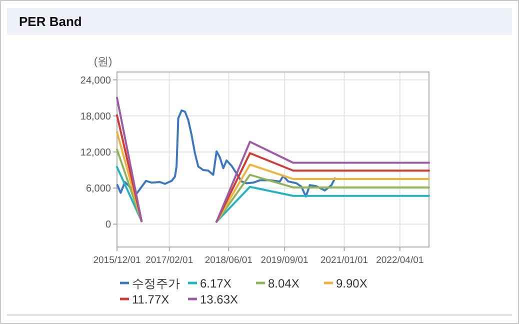 This screenshot has height=324, width=519. I want to click on x-tick-label: 2019/09/01, so click(284, 260).